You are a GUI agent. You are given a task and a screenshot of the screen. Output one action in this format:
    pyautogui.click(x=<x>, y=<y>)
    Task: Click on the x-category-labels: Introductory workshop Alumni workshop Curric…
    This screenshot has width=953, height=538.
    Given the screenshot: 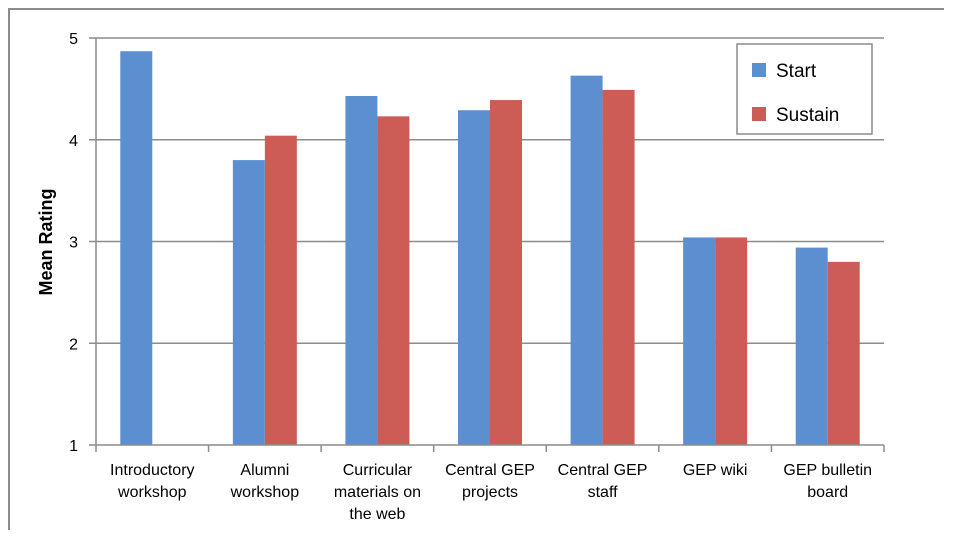 What is the action you would take?
    pyautogui.click(x=491, y=492)
    